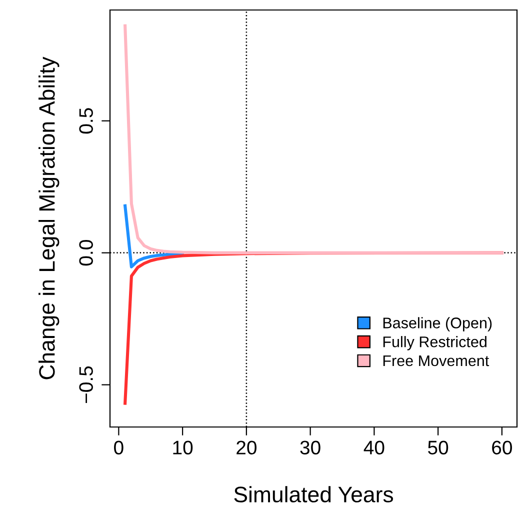  Describe the element at coordinates (438, 447) in the screenshot. I see `x-tick-label: 50` at that location.